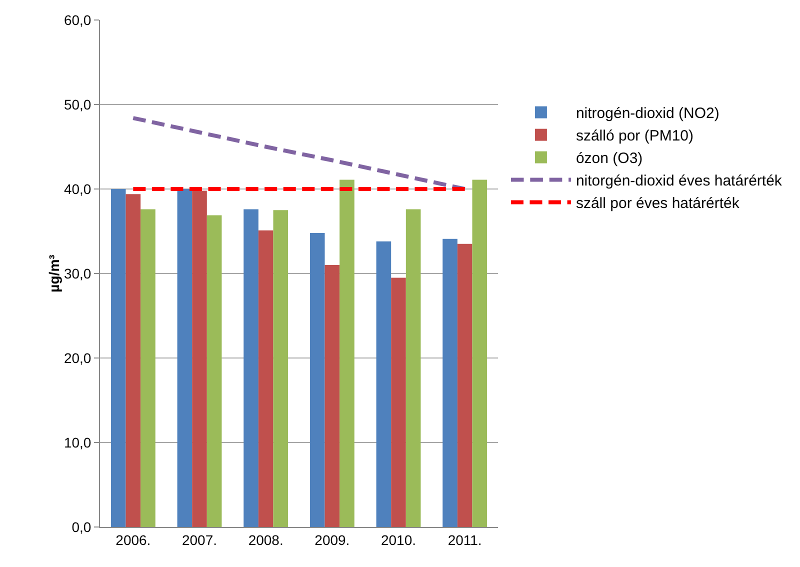 The image size is (800, 567). I want to click on legend-label: ózon (O3), so click(609, 159).